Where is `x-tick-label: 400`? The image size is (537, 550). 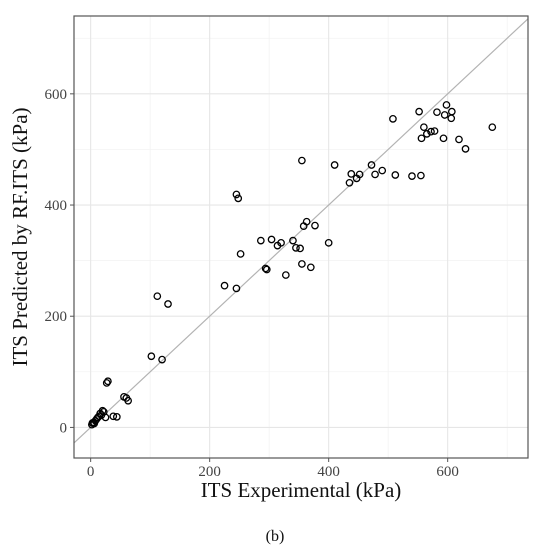
x-tick-label: 400 is located at coordinates (328, 472).